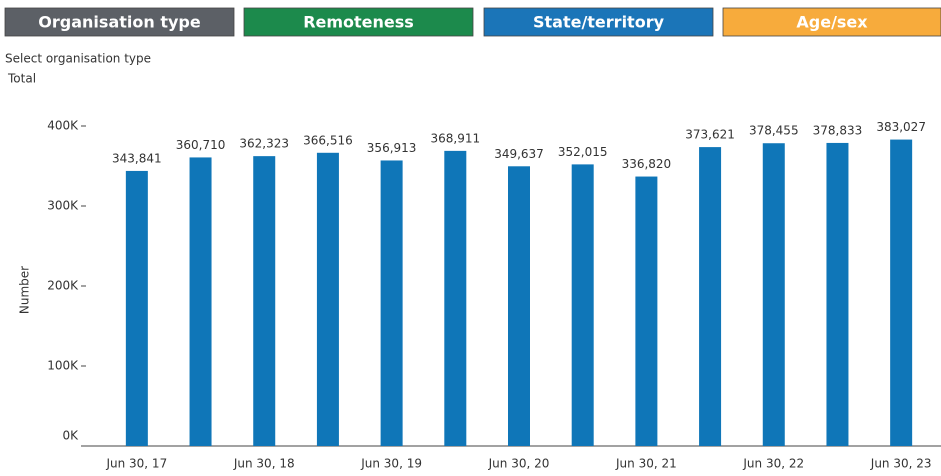  I want to click on value-label: 368,911, so click(455, 138).